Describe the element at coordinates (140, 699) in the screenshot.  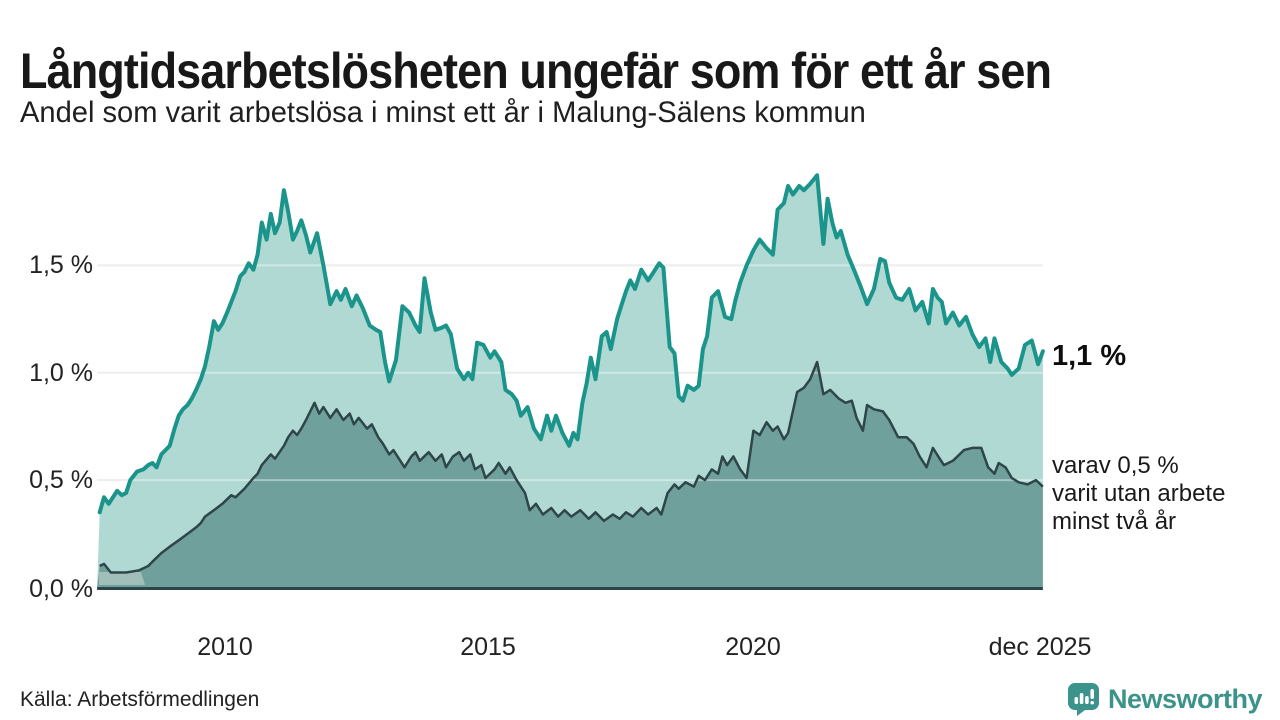
I see `source-note: Källa: Arbetsförmedlingen` at that location.